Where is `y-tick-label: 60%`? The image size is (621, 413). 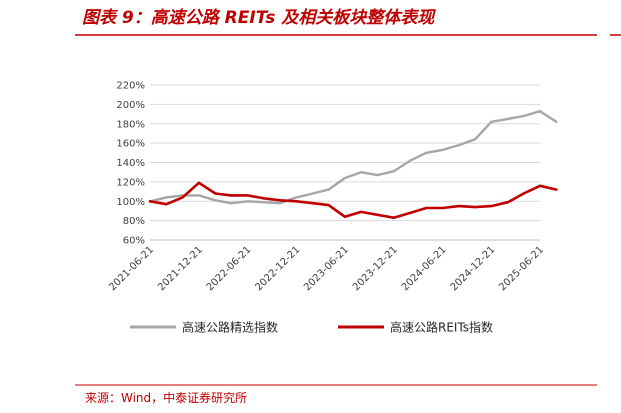
y-tick-label: 60% is located at coordinates (134, 241).